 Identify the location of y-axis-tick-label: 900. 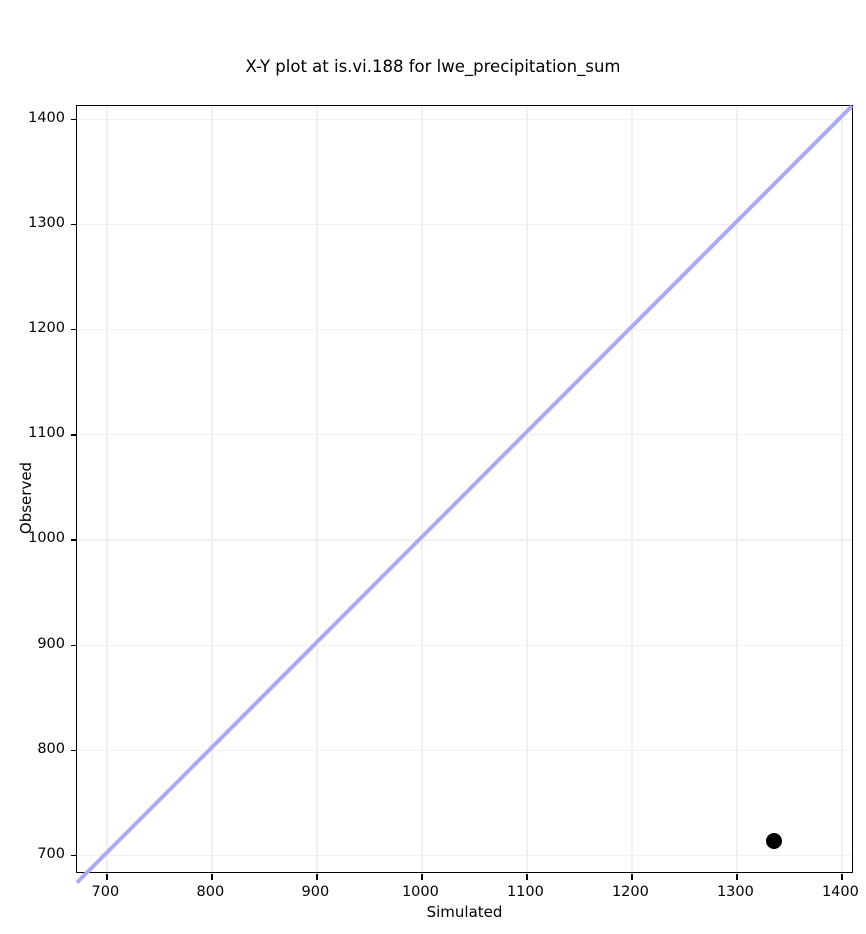
(51, 643).